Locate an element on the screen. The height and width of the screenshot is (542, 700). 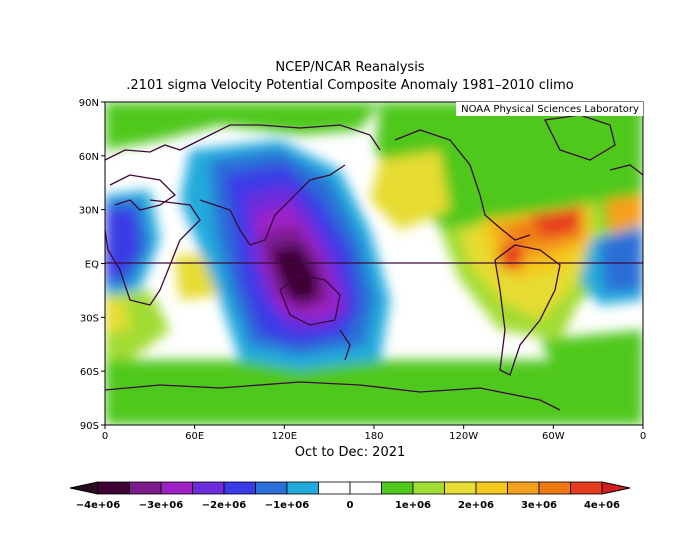
colorbar-left-arrow is located at coordinates (84, 488).